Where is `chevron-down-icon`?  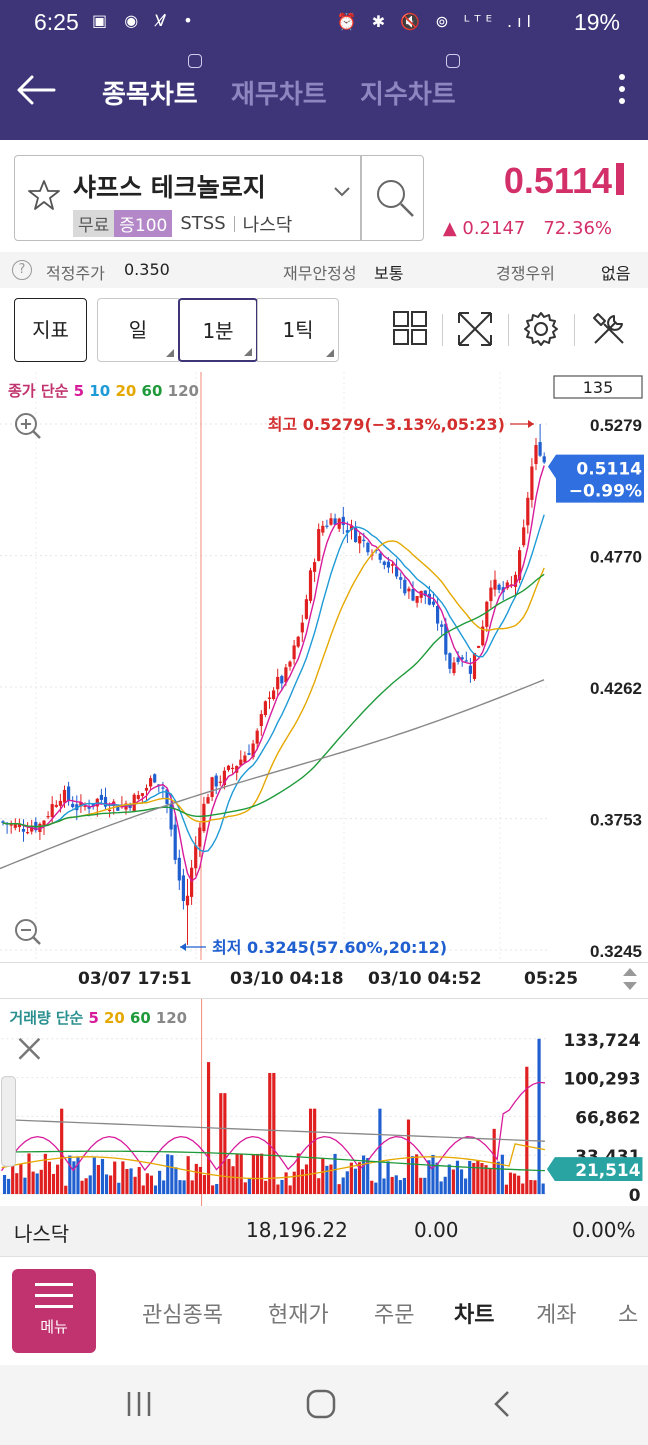
chevron-down-icon is located at coordinates (342, 192).